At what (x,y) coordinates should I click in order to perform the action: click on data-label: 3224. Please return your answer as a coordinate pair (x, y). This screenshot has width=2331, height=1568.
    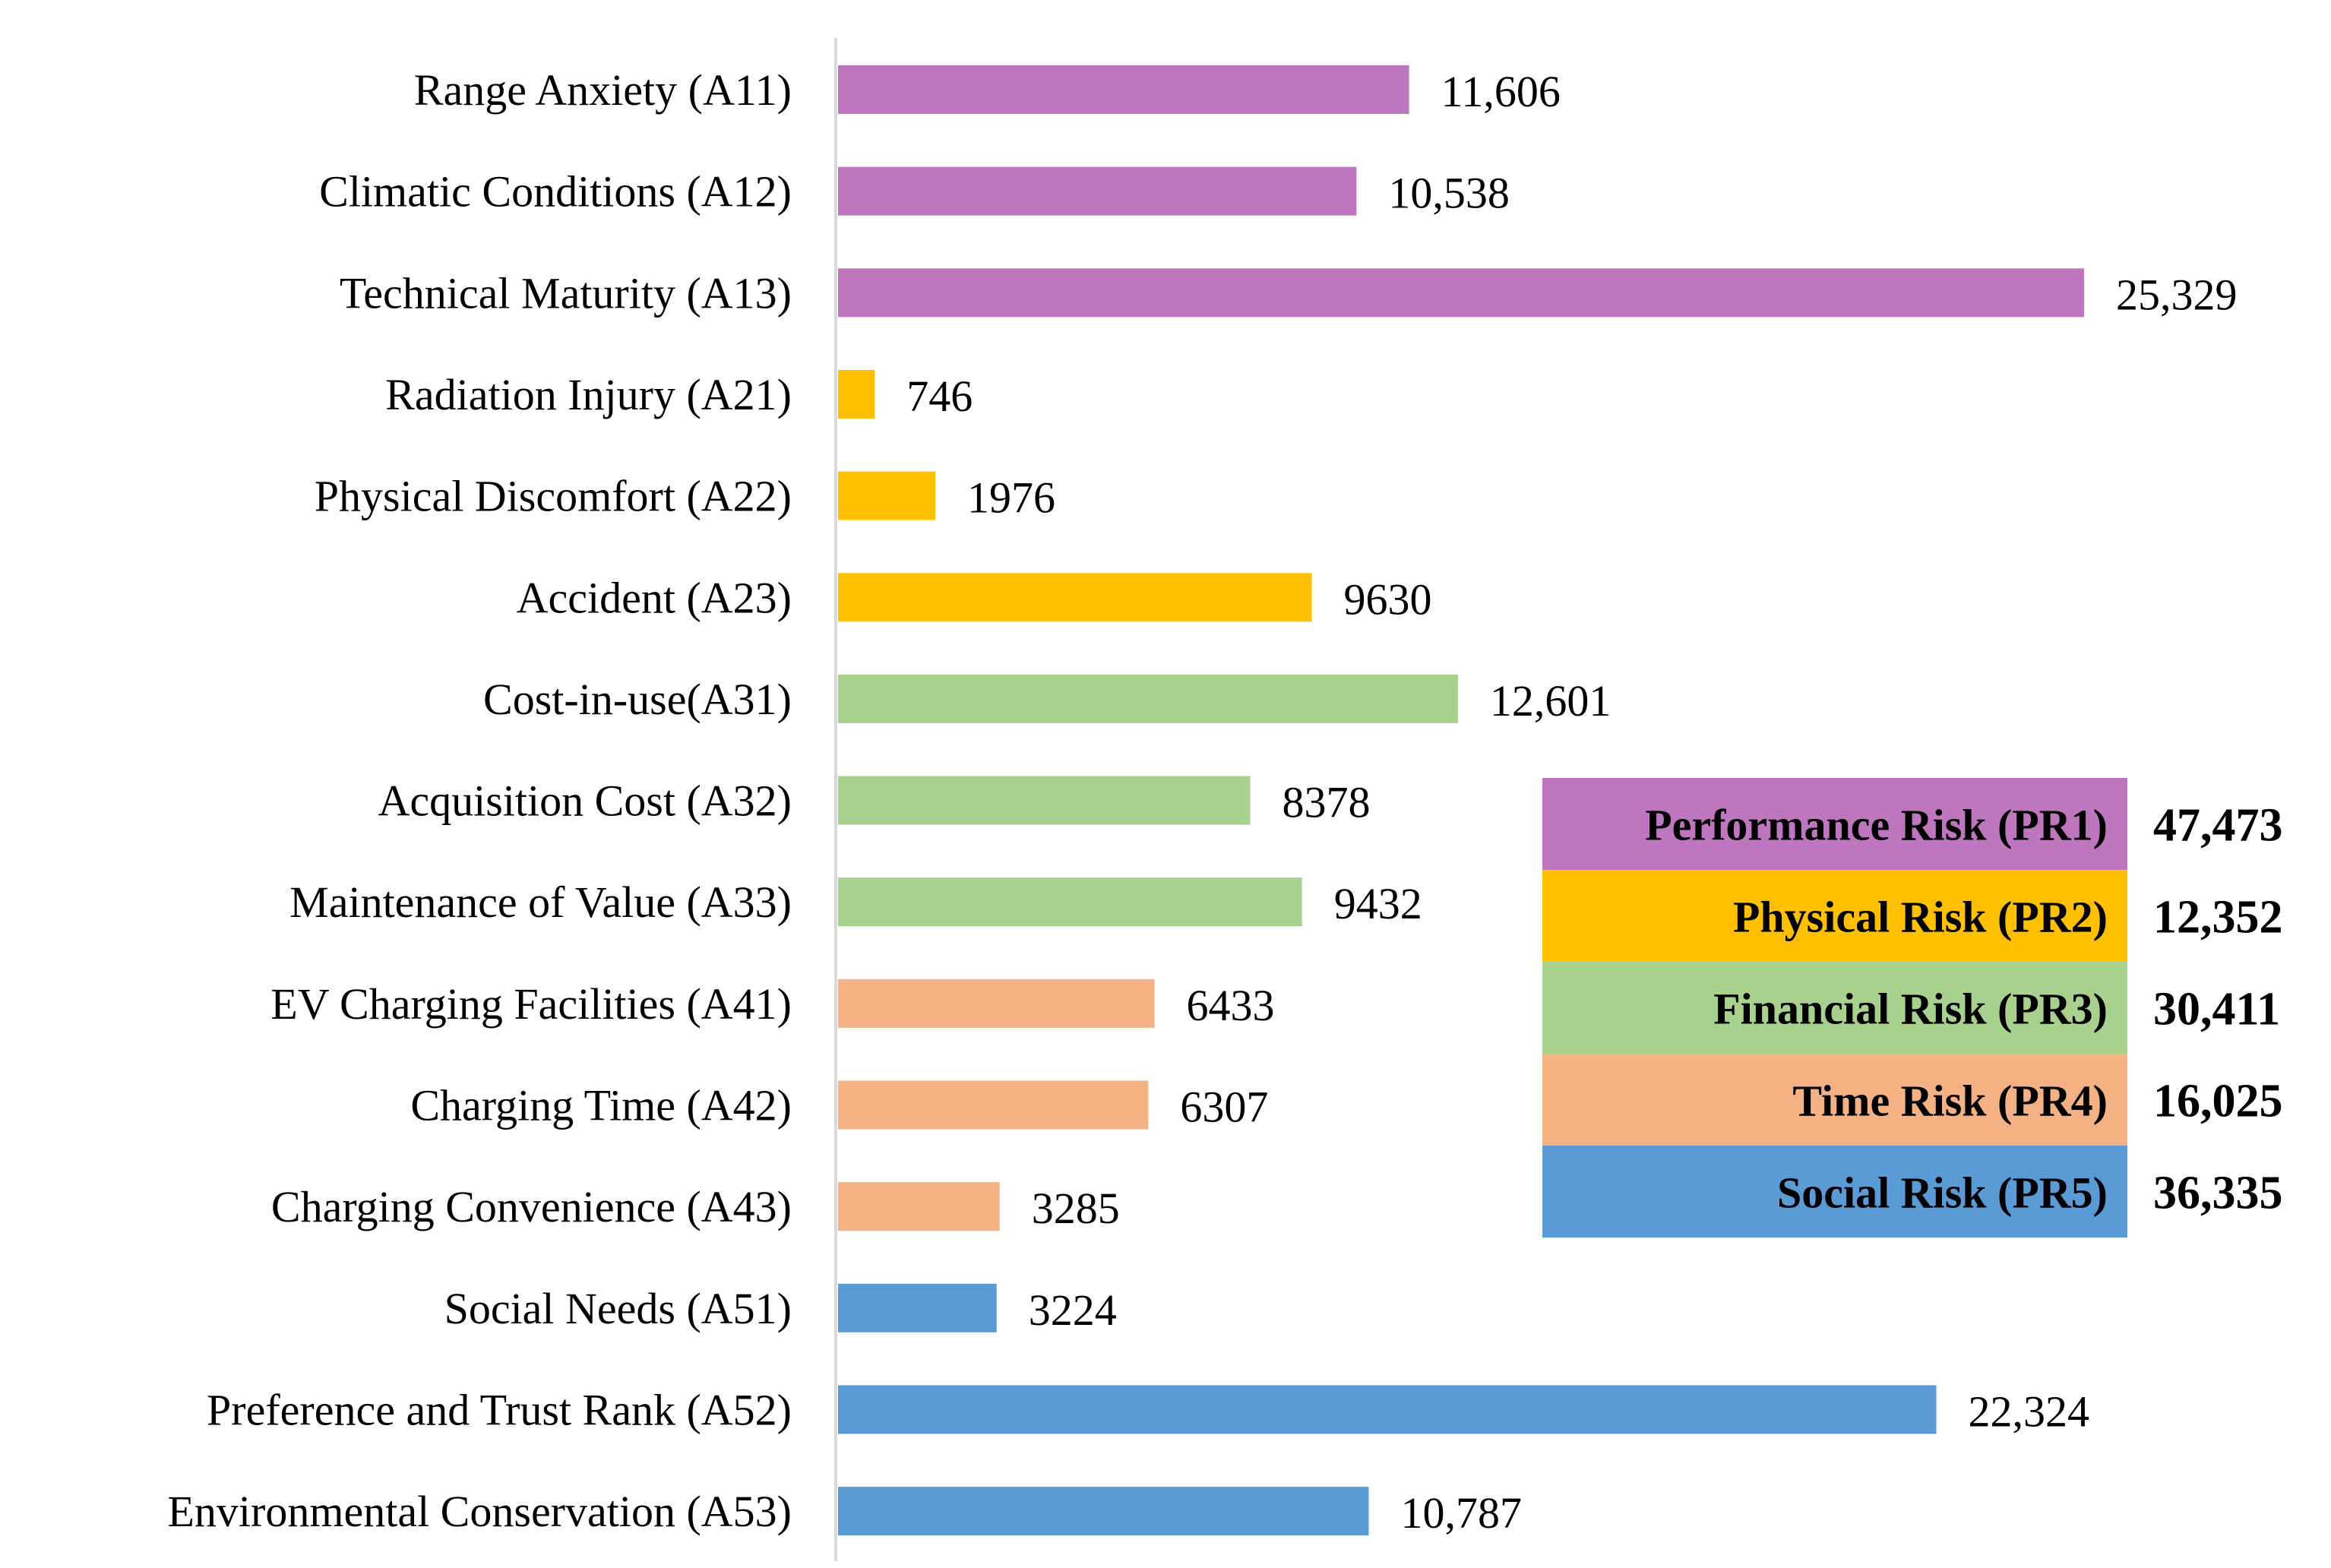
    Looking at the image, I should click on (1073, 1310).